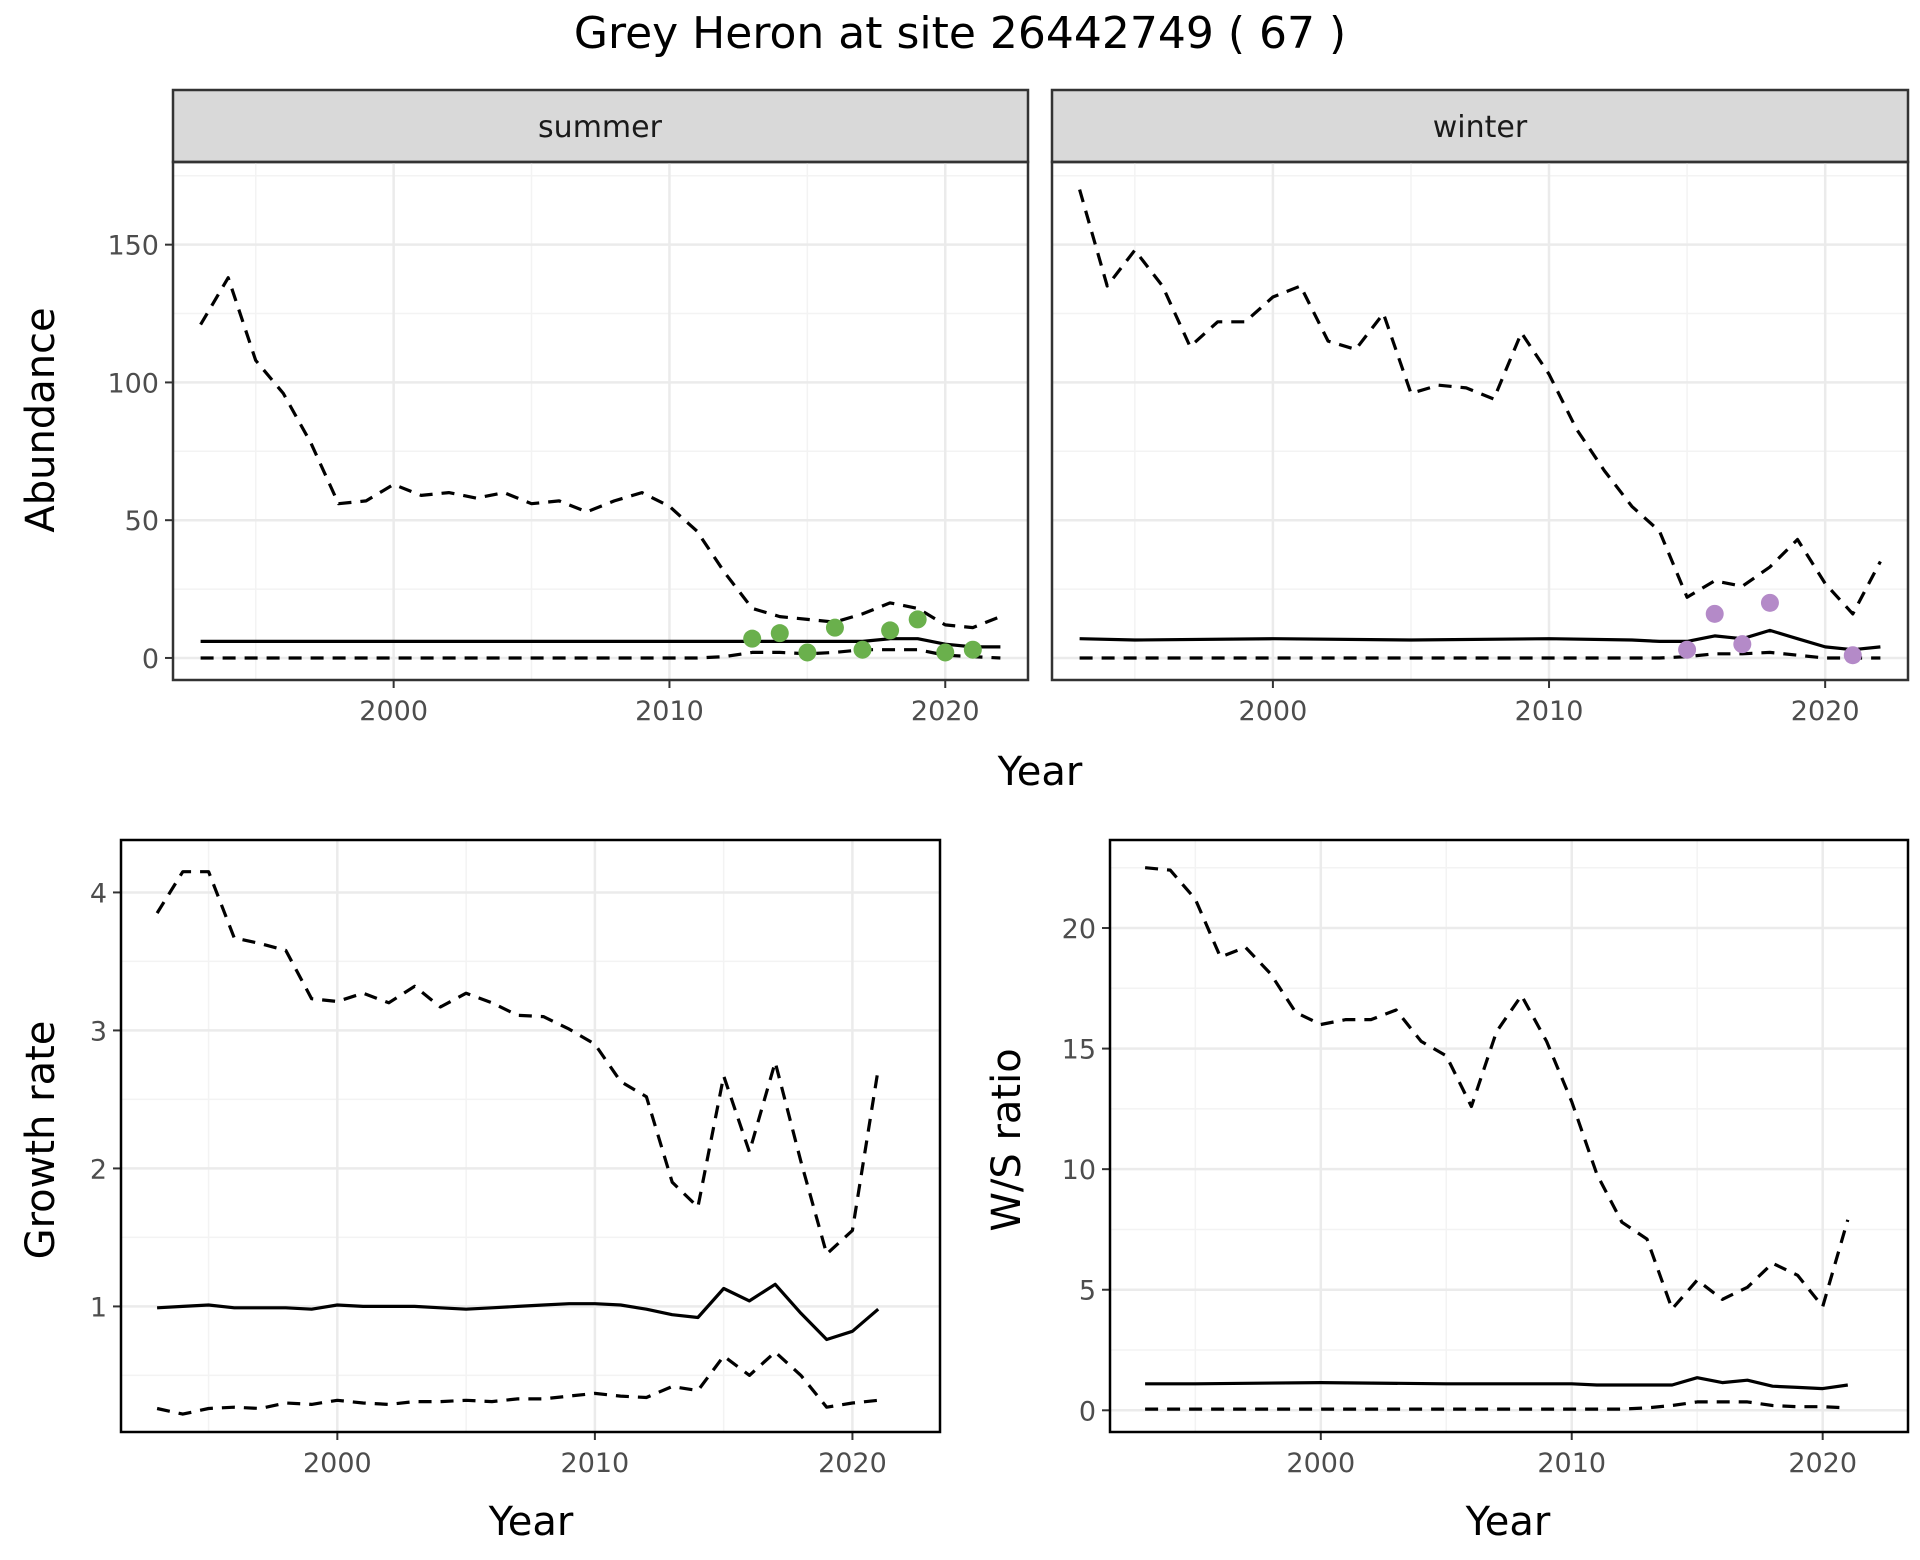 The image size is (1920, 1560). I want to click on winter-strip, so click(1480, 126).